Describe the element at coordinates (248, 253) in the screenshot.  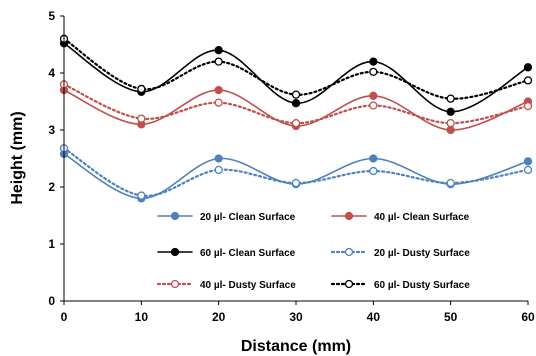
I see `legend-label: 60 µl- Clean Surface` at that location.